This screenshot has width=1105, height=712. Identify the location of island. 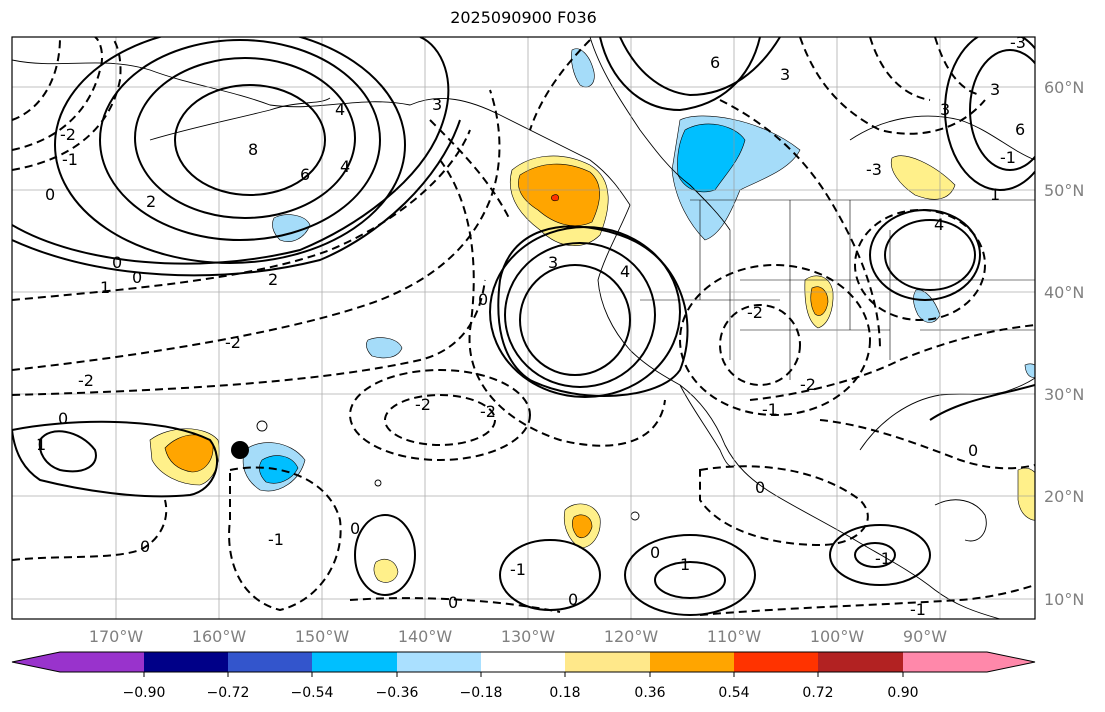
(378, 483).